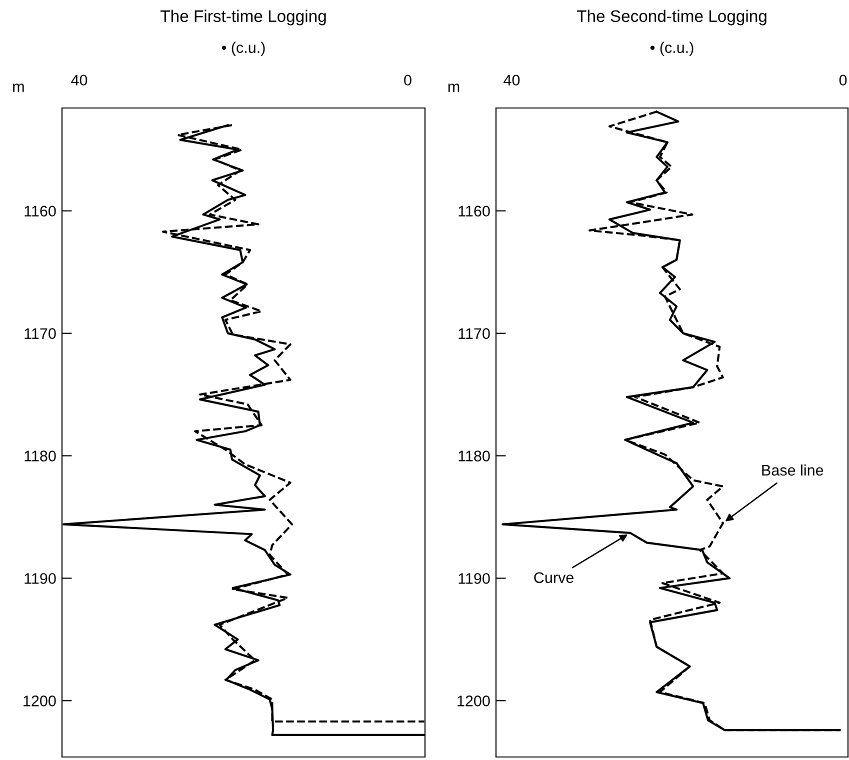  What do you see at coordinates (671, 18) in the screenshot?
I see `chart-title: The Second-time Logging` at bounding box center [671, 18].